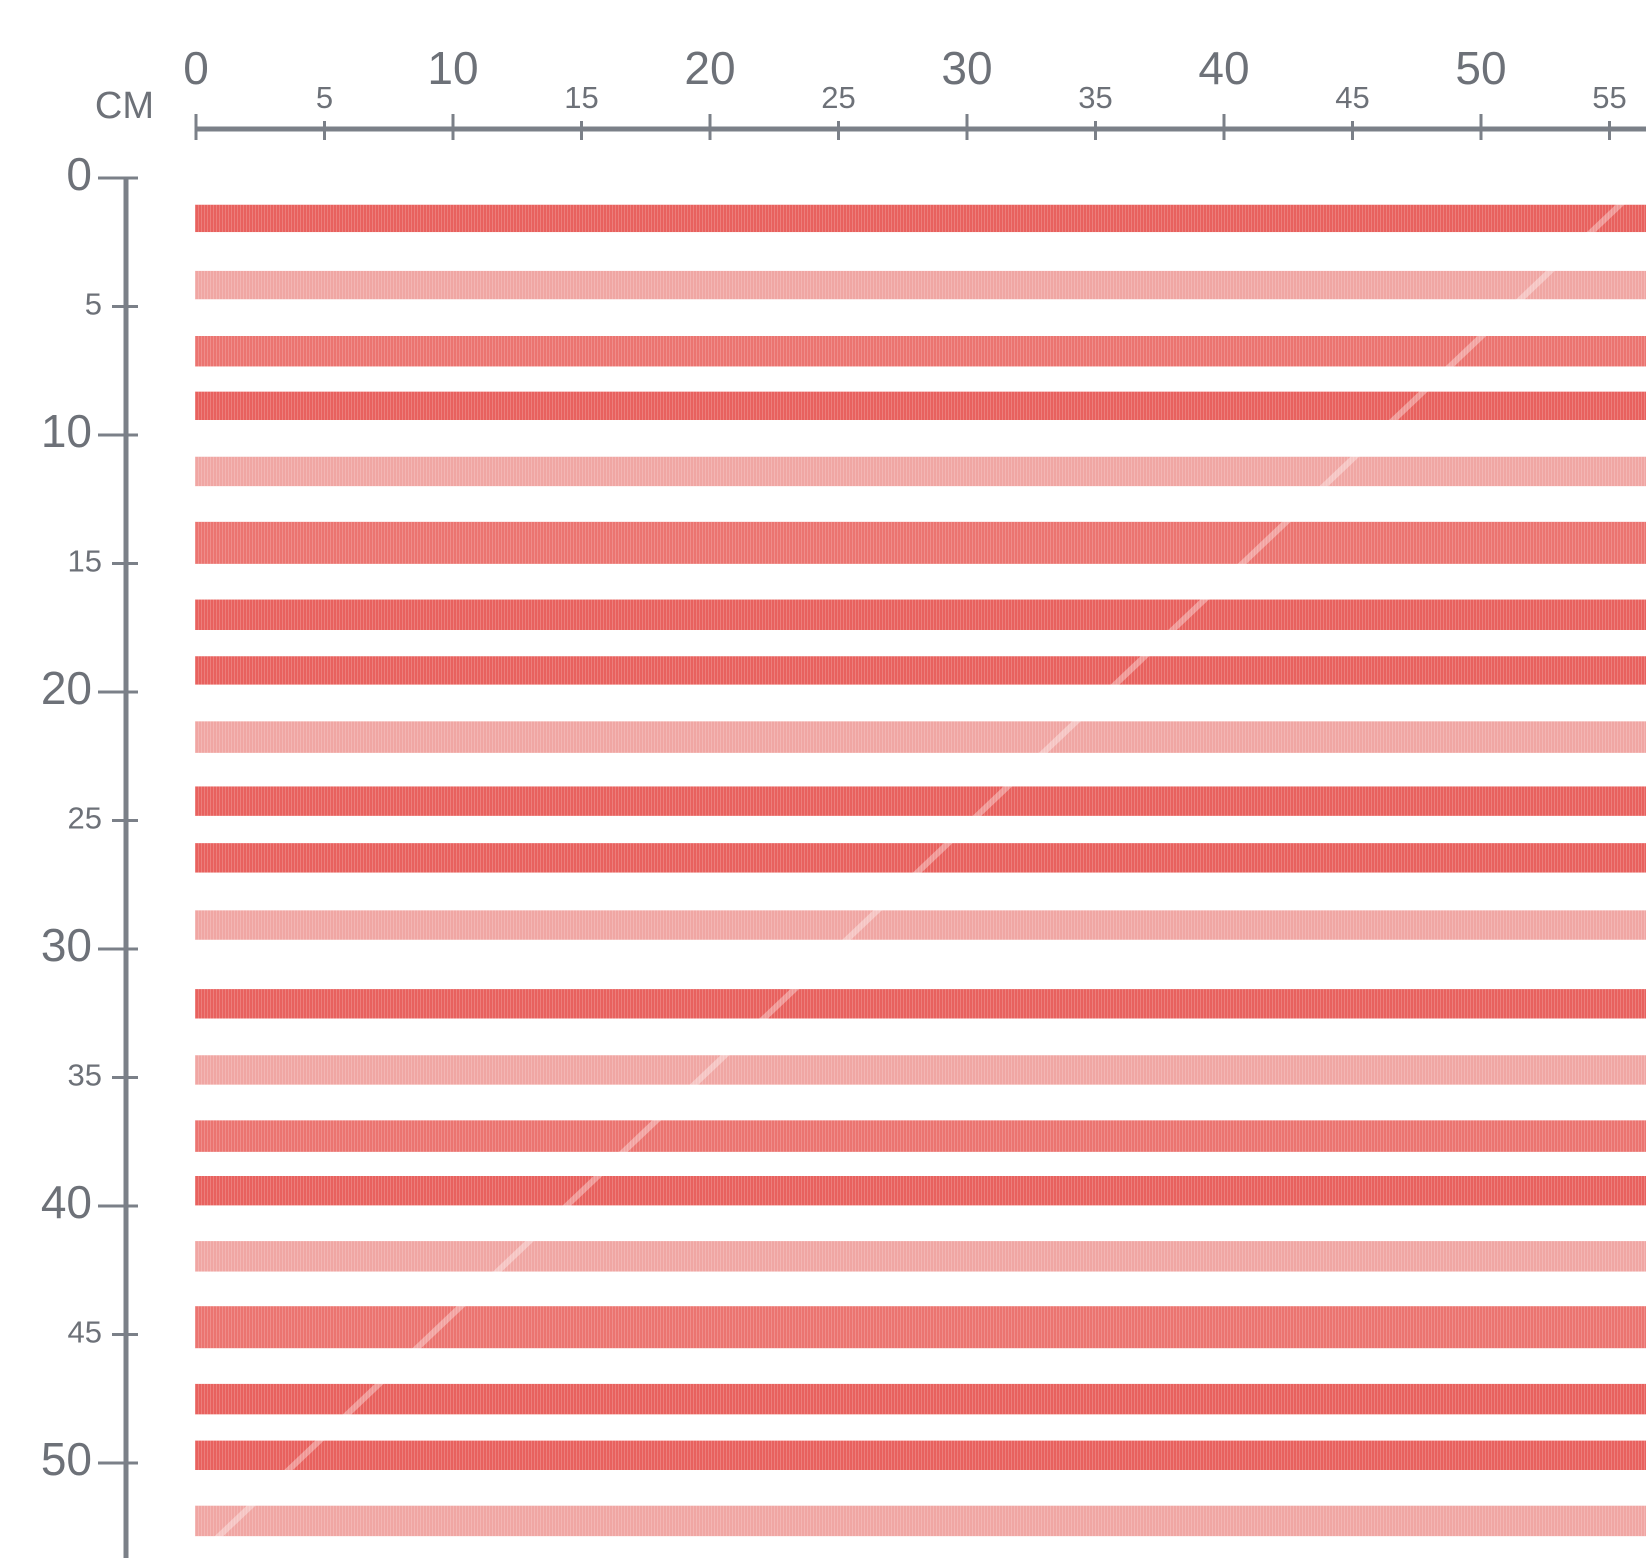 Image resolution: width=1646 pixels, height=1558 pixels. I want to click on left-tick-label: 5, so click(93, 304).